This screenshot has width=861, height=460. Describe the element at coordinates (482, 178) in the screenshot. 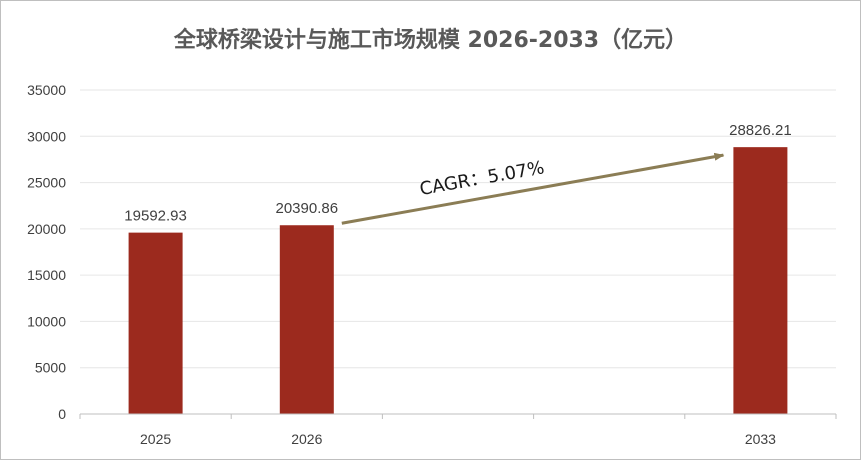

I see `cagr-label: CAGR：5.07%` at that location.